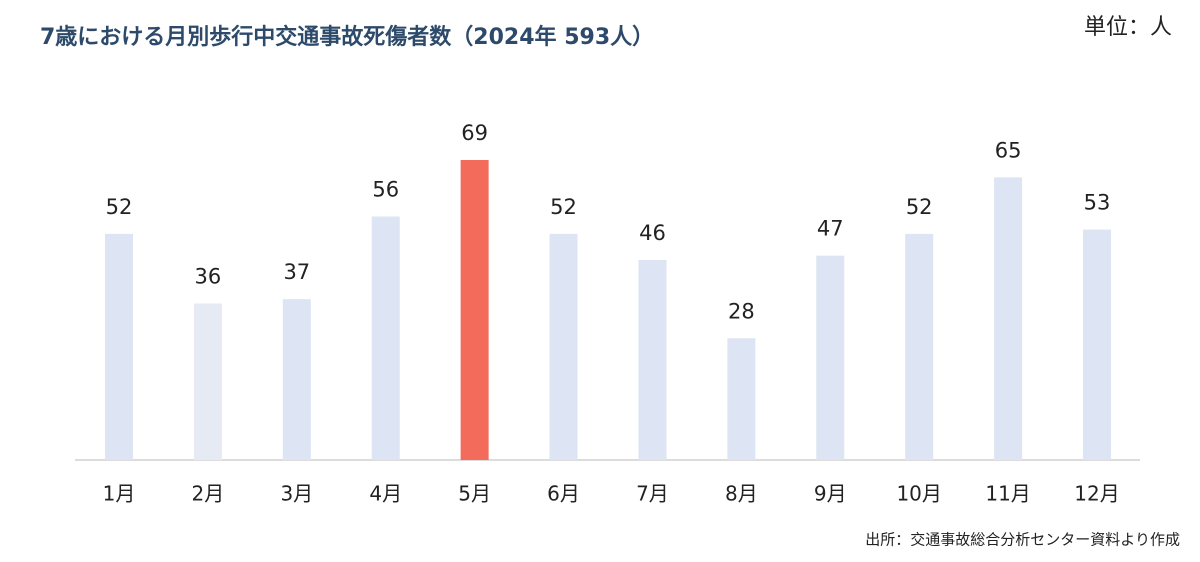  I want to click on x-tick-label: 5月, so click(474, 494).